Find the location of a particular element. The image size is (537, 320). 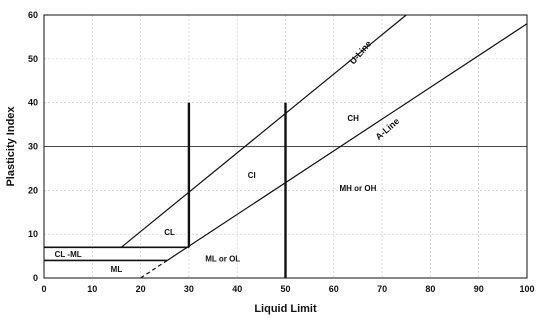

x-tick-label: 70 is located at coordinates (382, 289).